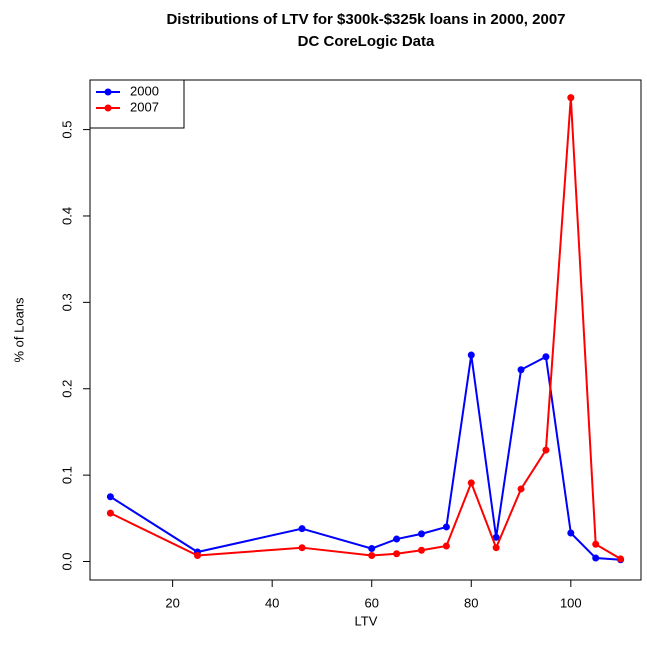 The width and height of the screenshot is (647, 656). Describe the element at coordinates (18, 330) in the screenshot. I see `y-axis-label: % of Loans` at that location.